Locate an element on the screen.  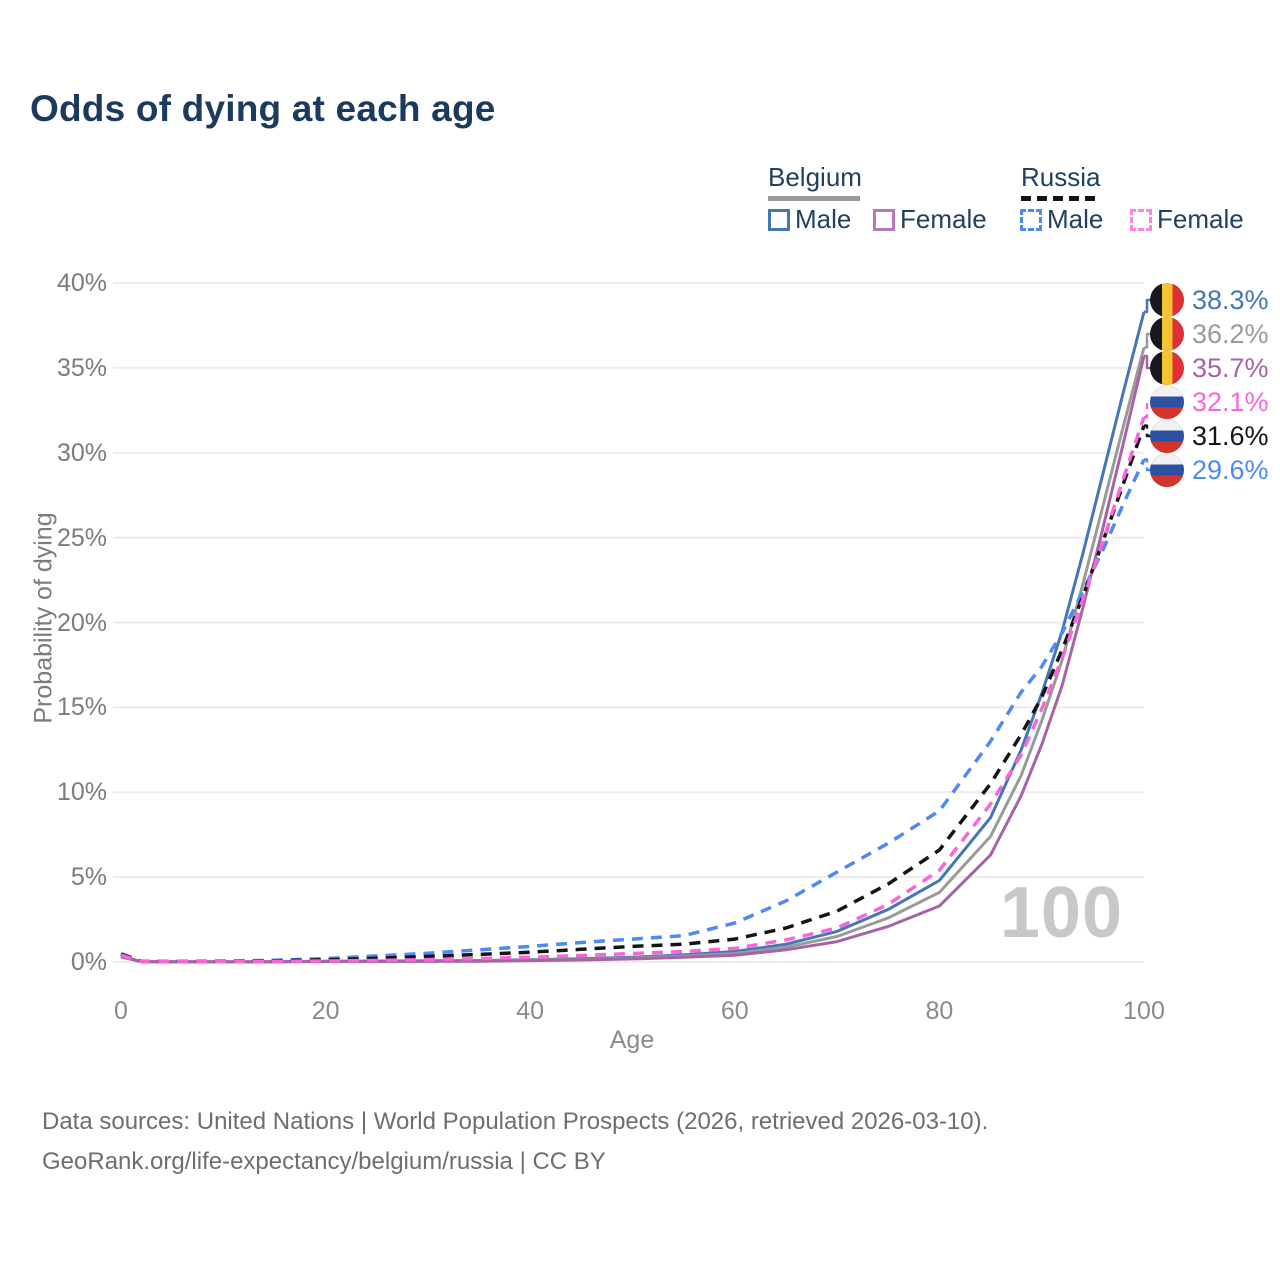
end-label-belgium-male: 38.3% is located at coordinates (1209, 300).